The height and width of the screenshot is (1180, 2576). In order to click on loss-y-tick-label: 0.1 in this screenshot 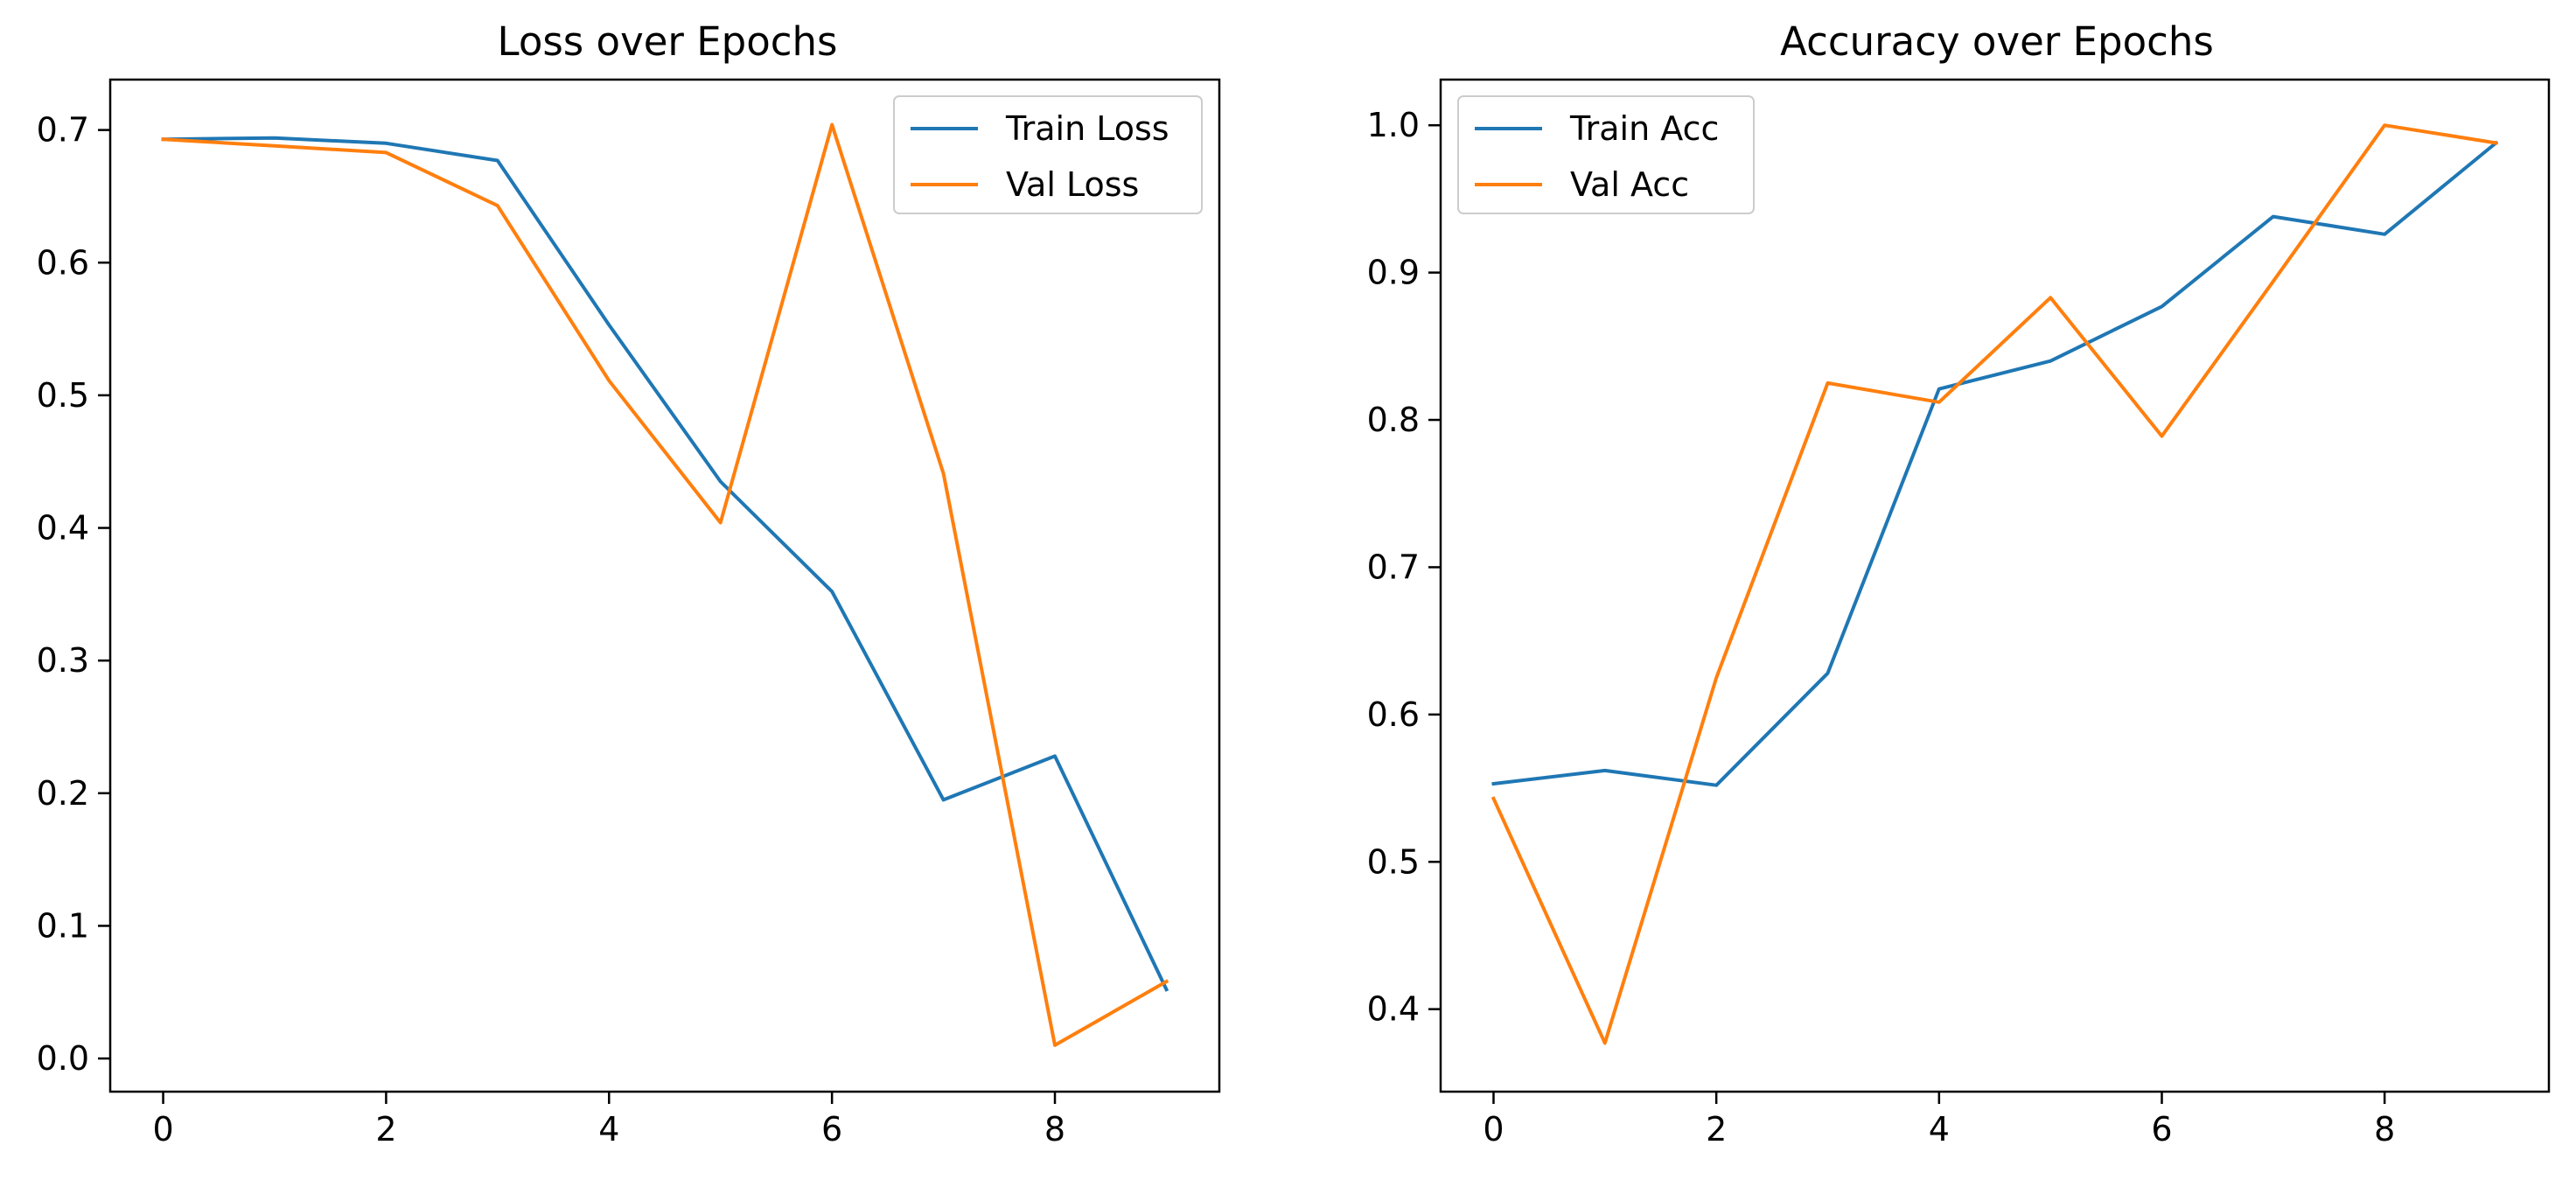, I will do `click(63, 925)`.